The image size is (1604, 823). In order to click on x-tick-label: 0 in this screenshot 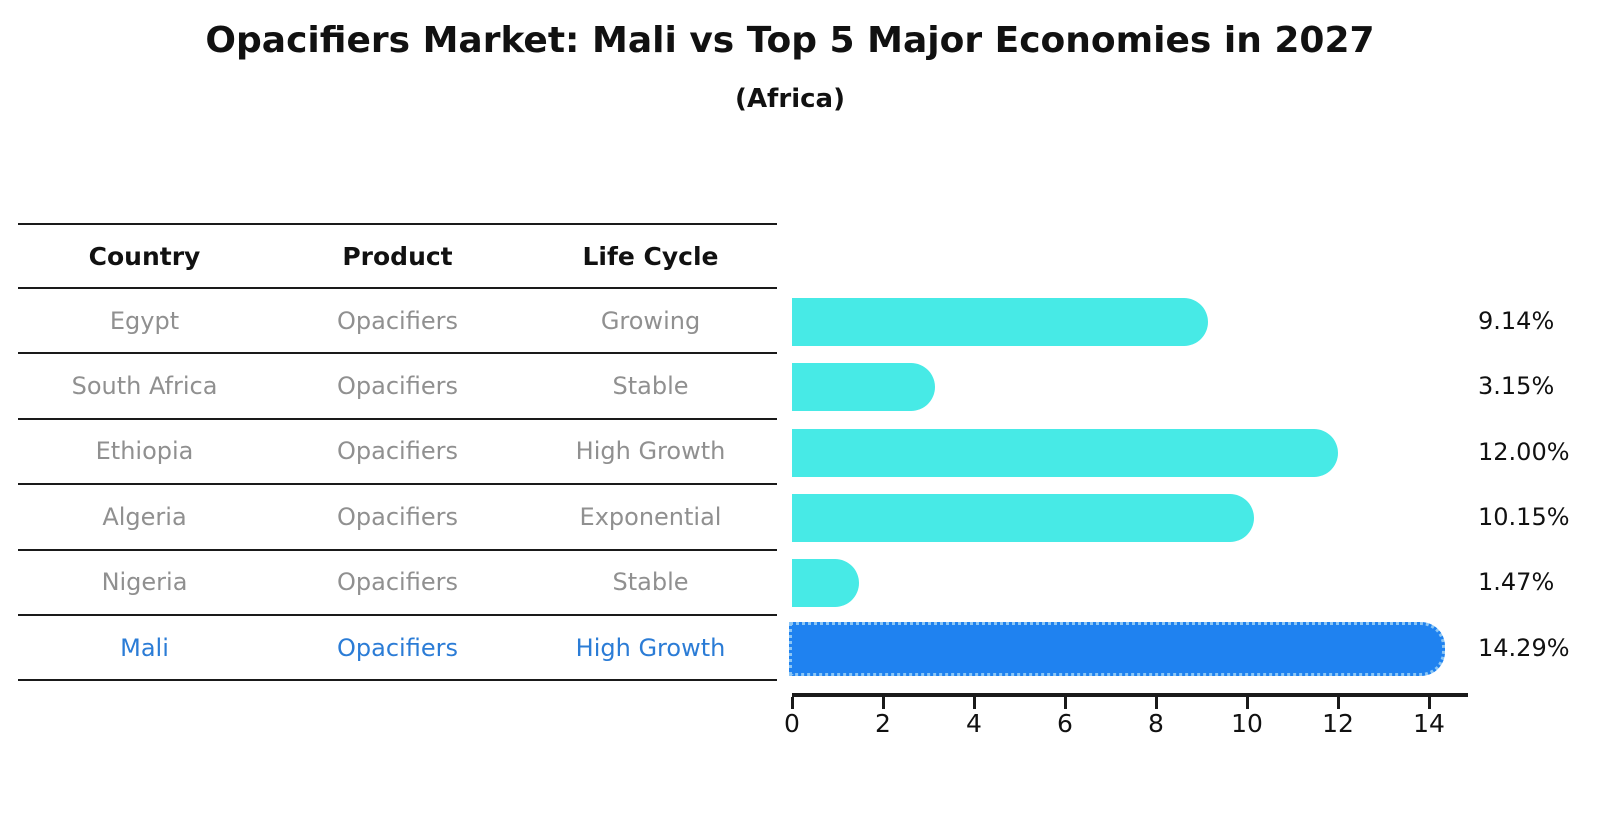, I will do `click(792, 723)`.